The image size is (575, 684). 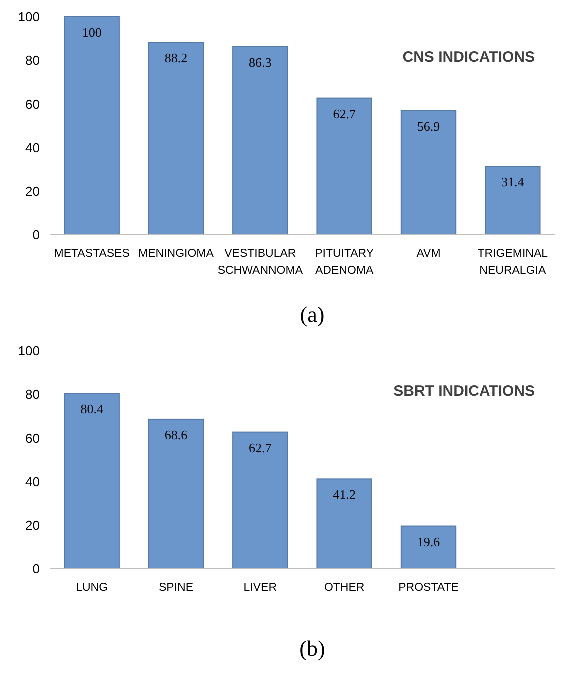 What do you see at coordinates (513, 262) in the screenshot?
I see `x-tick-label: TRIGEMINAL NEURALGIA` at bounding box center [513, 262].